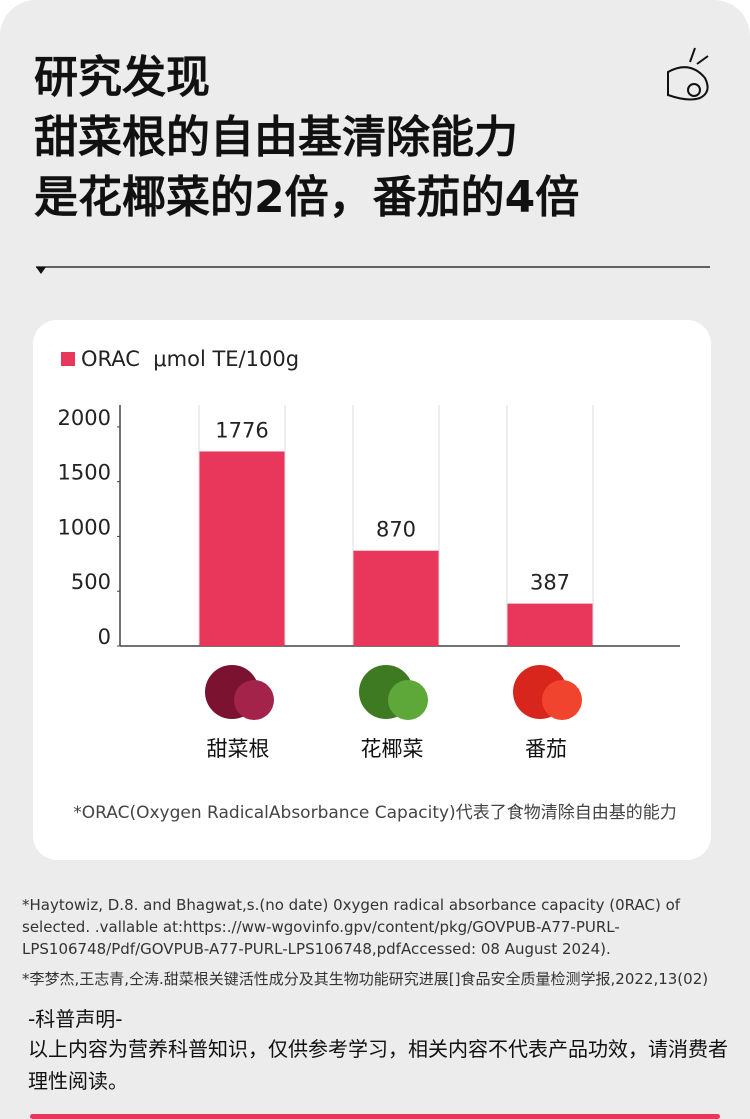 The width and height of the screenshot is (750, 1119). Describe the element at coordinates (91, 582) in the screenshot. I see `y-tick-label: 500` at that location.